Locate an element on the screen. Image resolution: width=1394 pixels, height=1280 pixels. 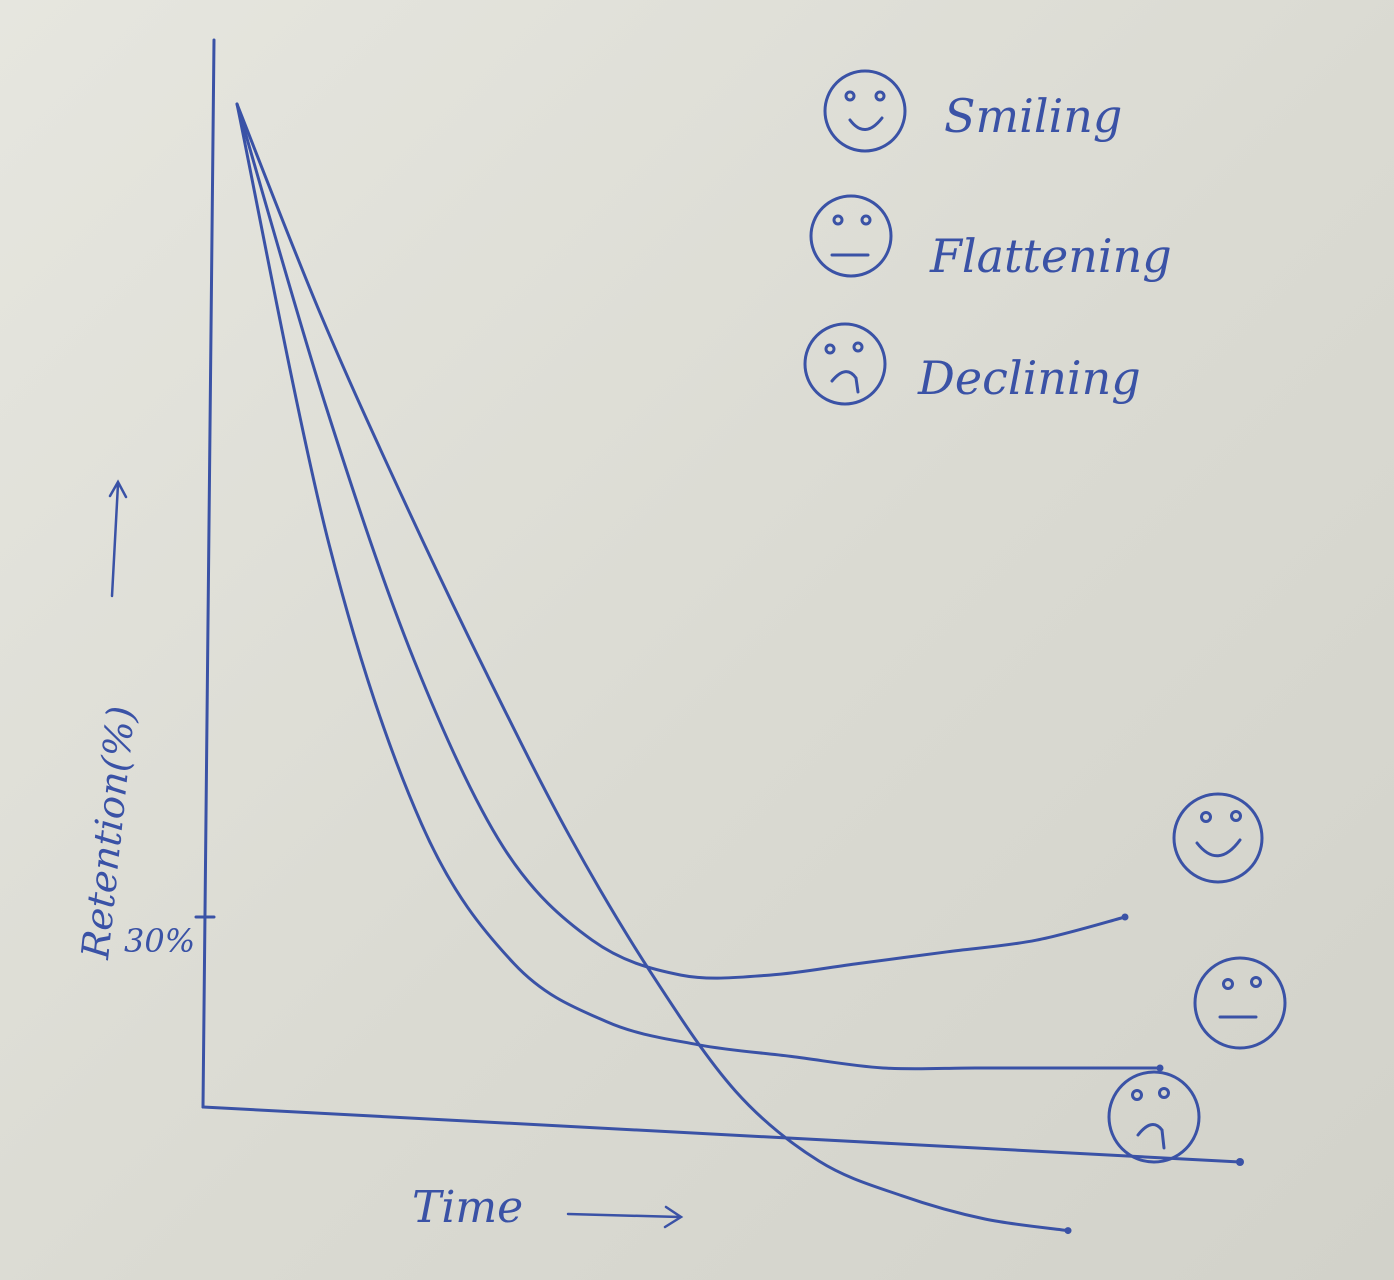
x-axis-label: Time is located at coordinates (467, 1207).